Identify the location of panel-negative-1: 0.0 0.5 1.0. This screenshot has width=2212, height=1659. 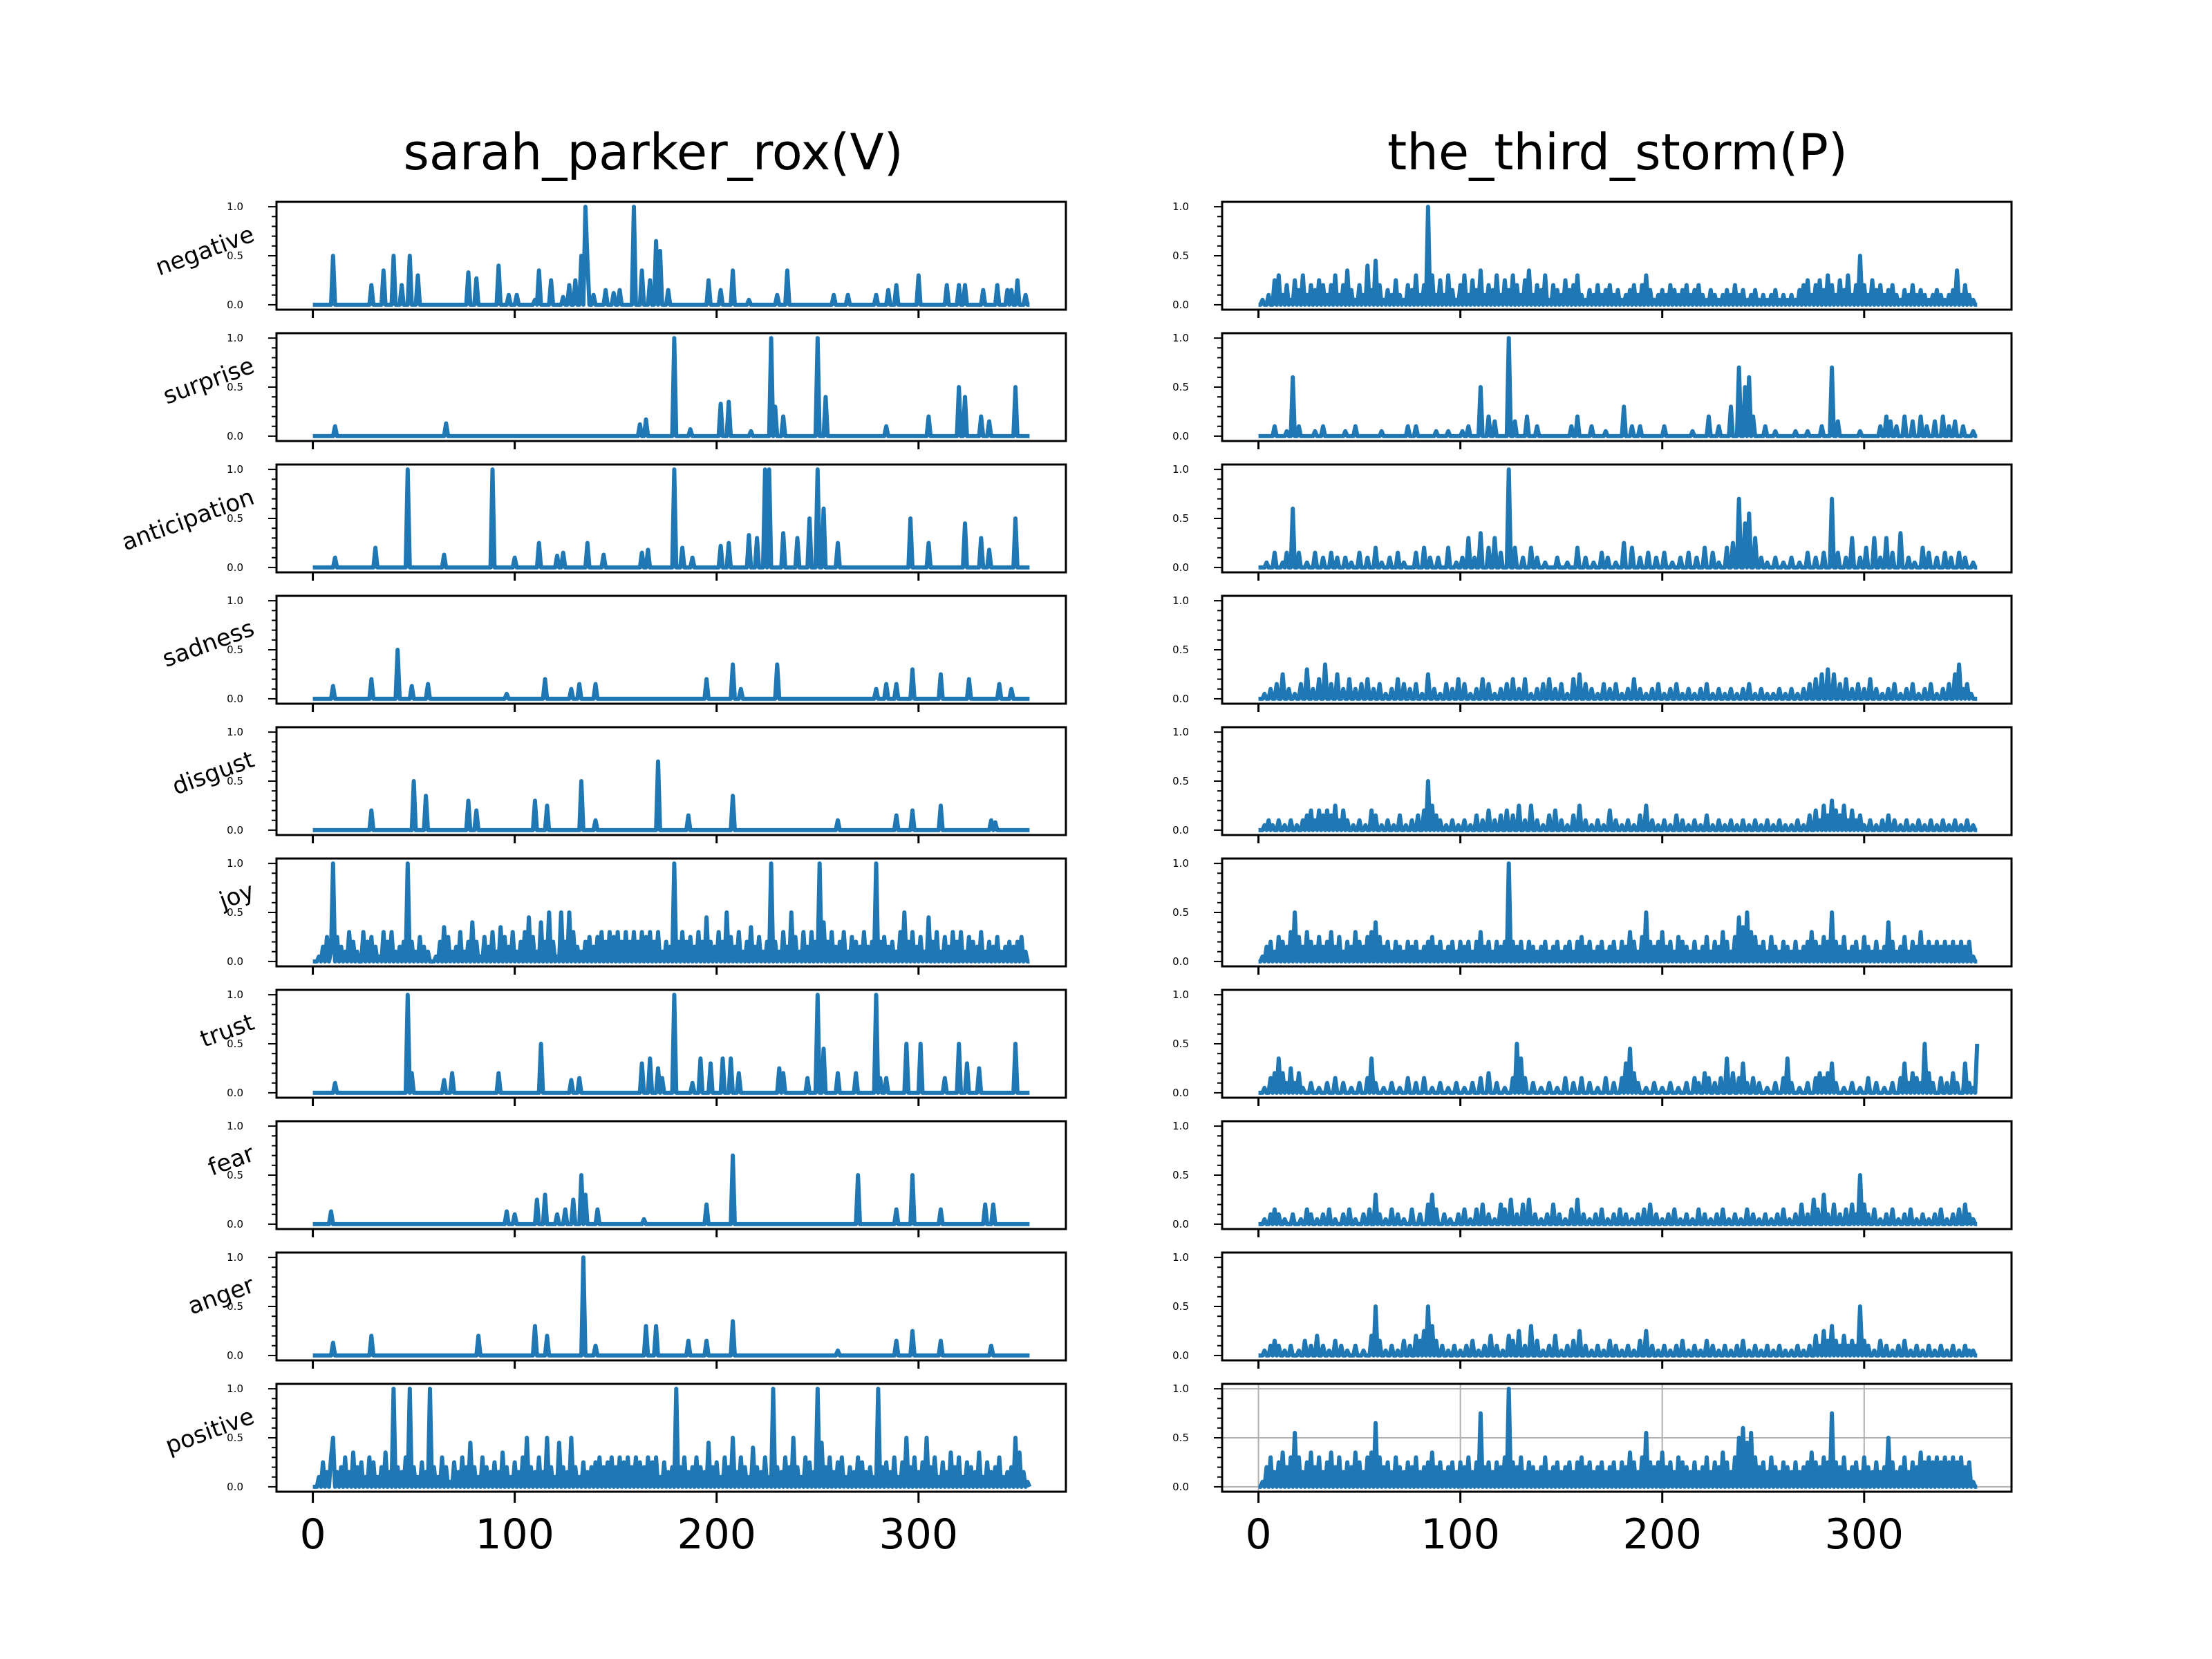
(1592, 259).